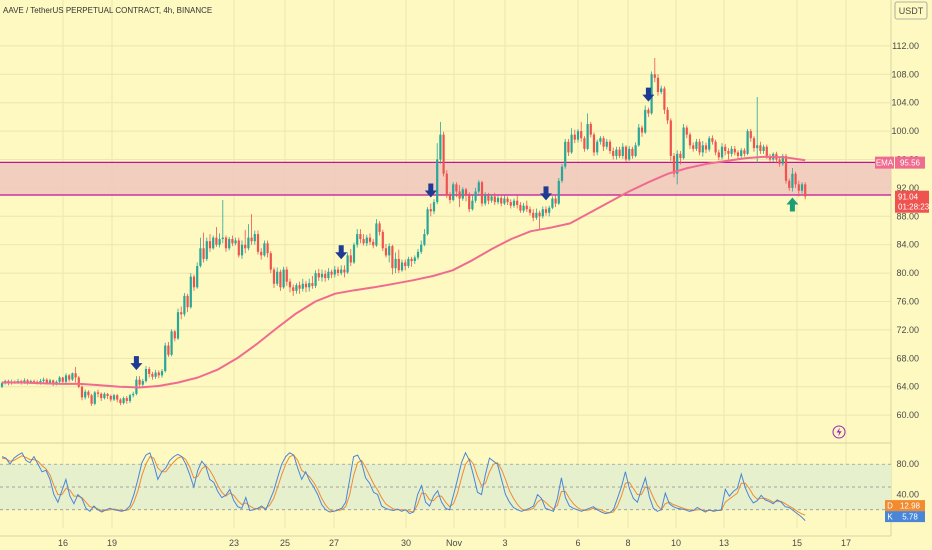 This screenshot has height=550, width=932. Describe the element at coordinates (911, 10) in the screenshot. I see `currency-button: USDT` at that location.